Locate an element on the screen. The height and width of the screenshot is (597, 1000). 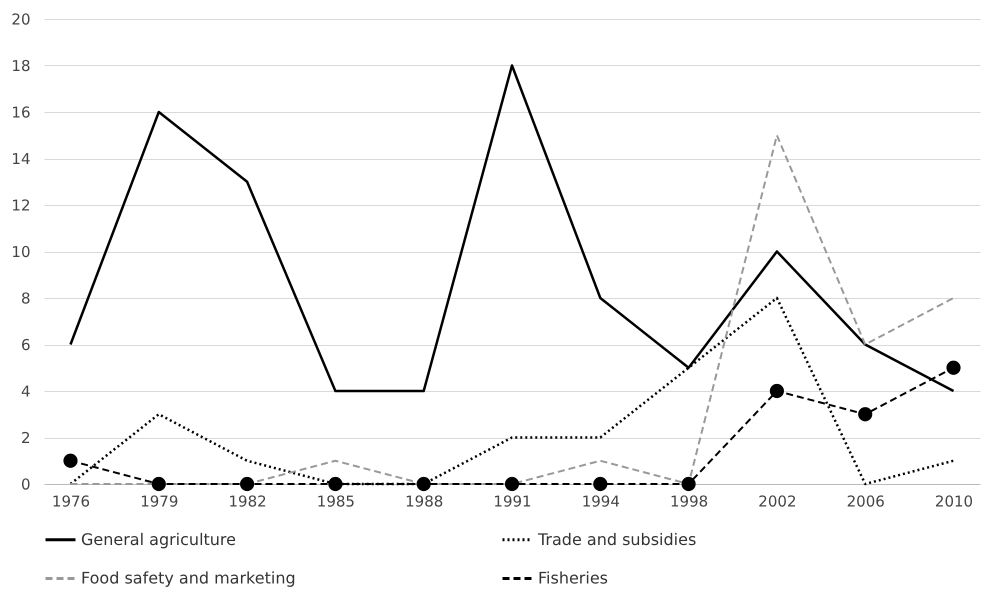
x-tick-label: 1982 is located at coordinates (247, 501).